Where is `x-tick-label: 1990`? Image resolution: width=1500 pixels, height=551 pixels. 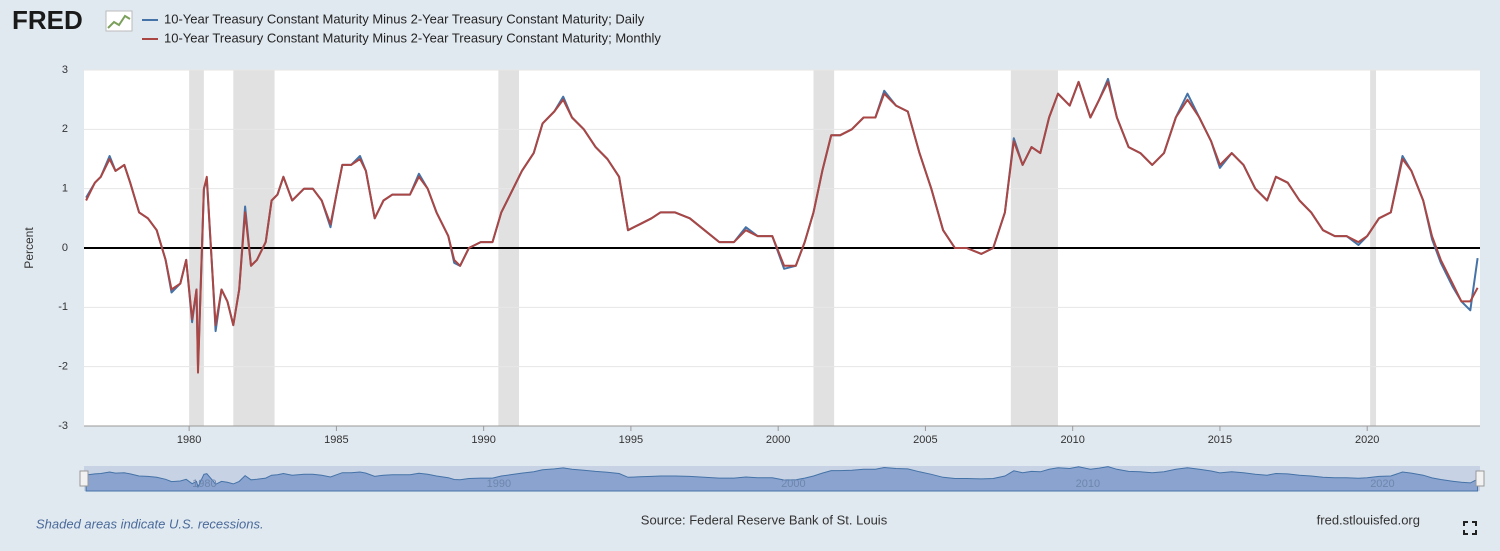 x-tick-label: 1990 is located at coordinates (483, 440).